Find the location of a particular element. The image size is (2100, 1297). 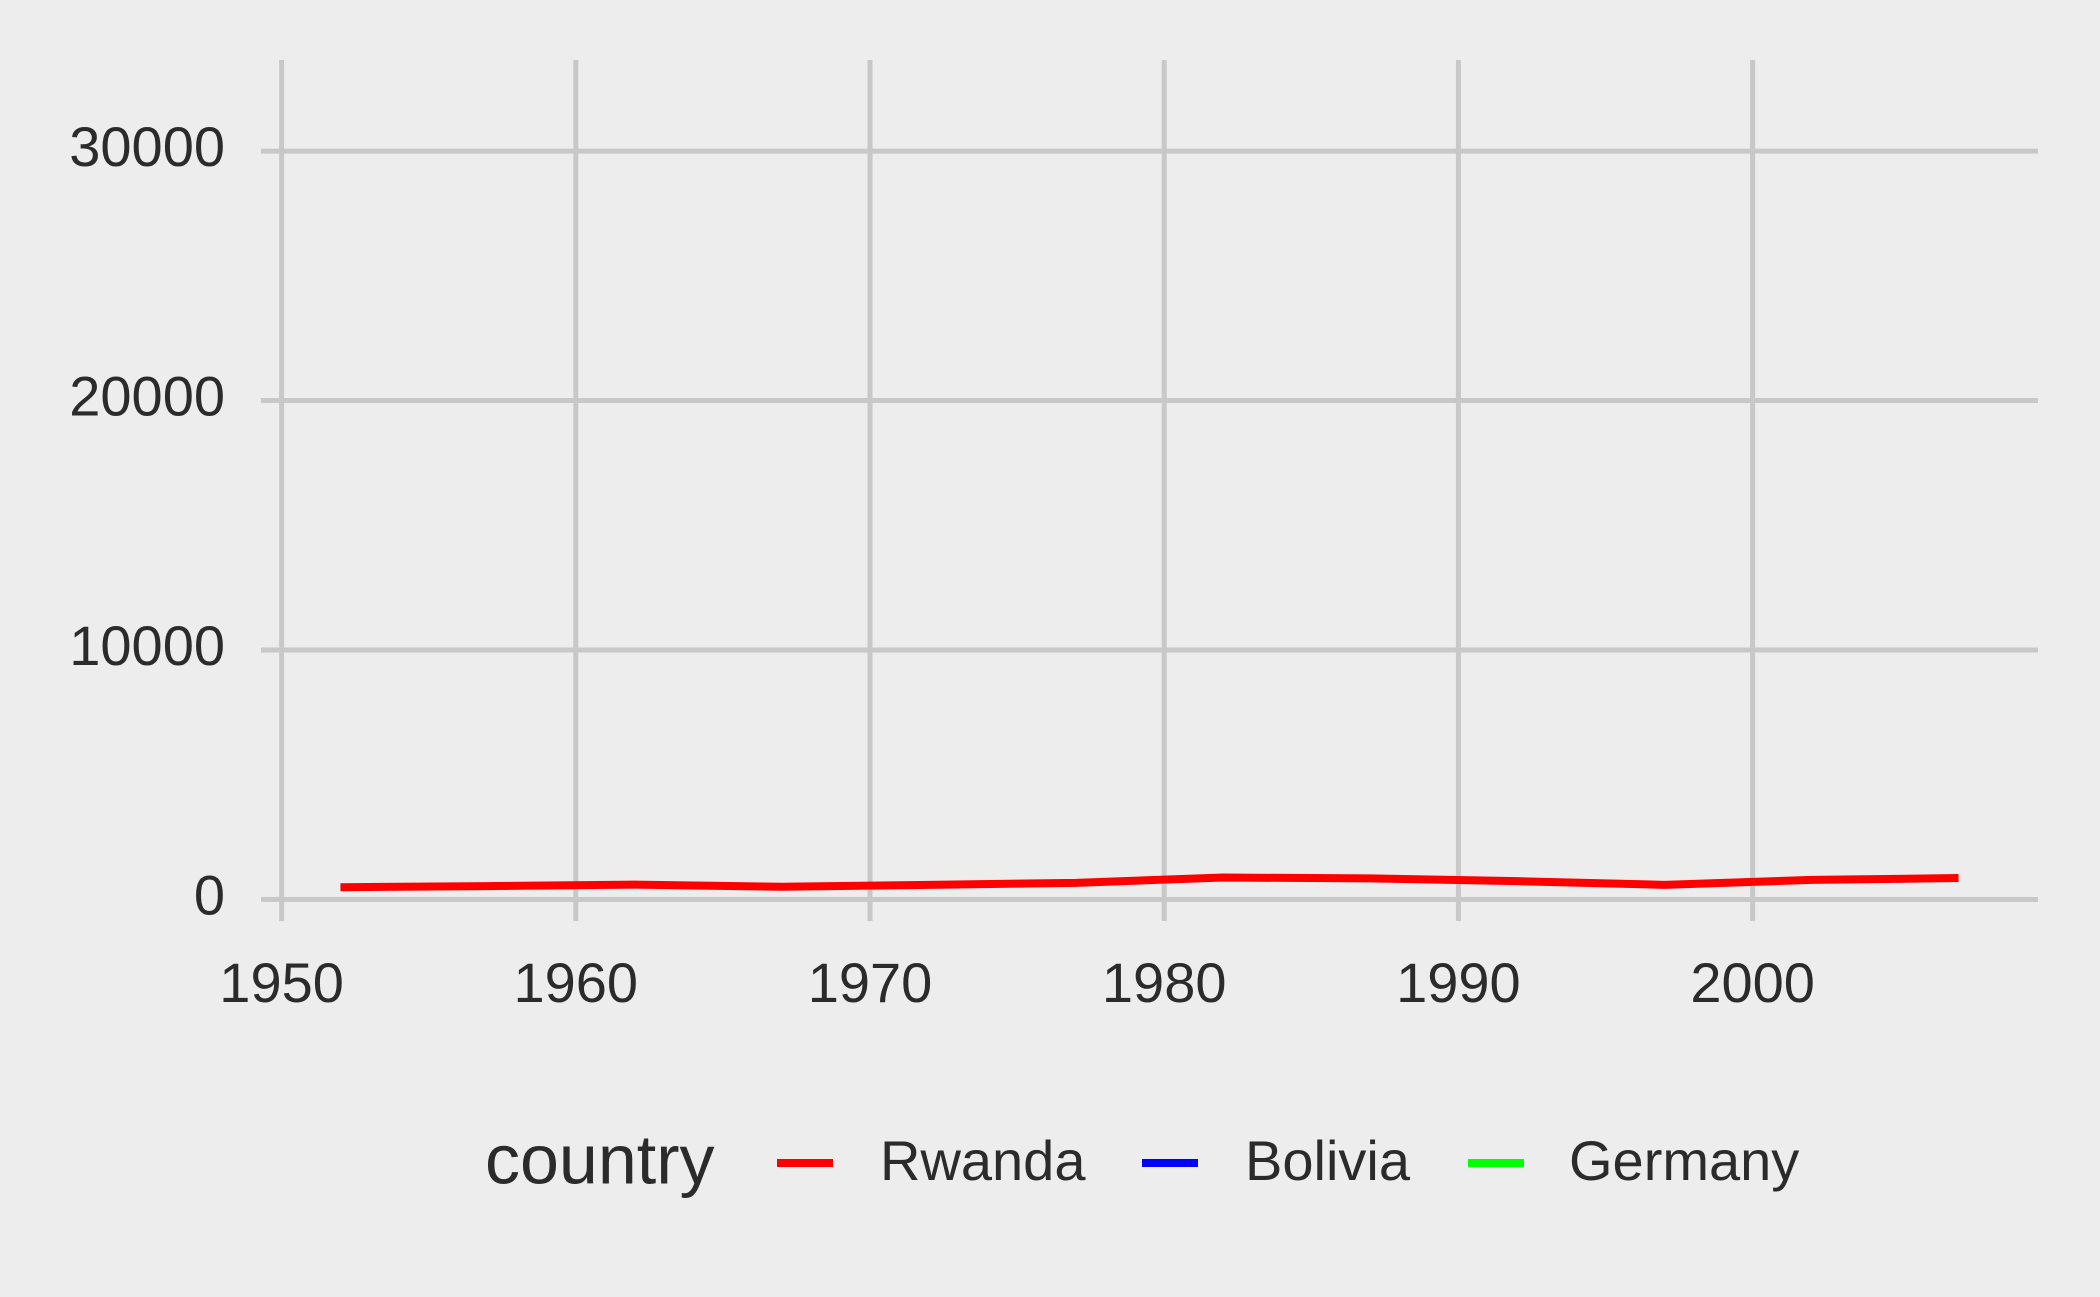

y-tick-label: 10000 is located at coordinates (147, 645).